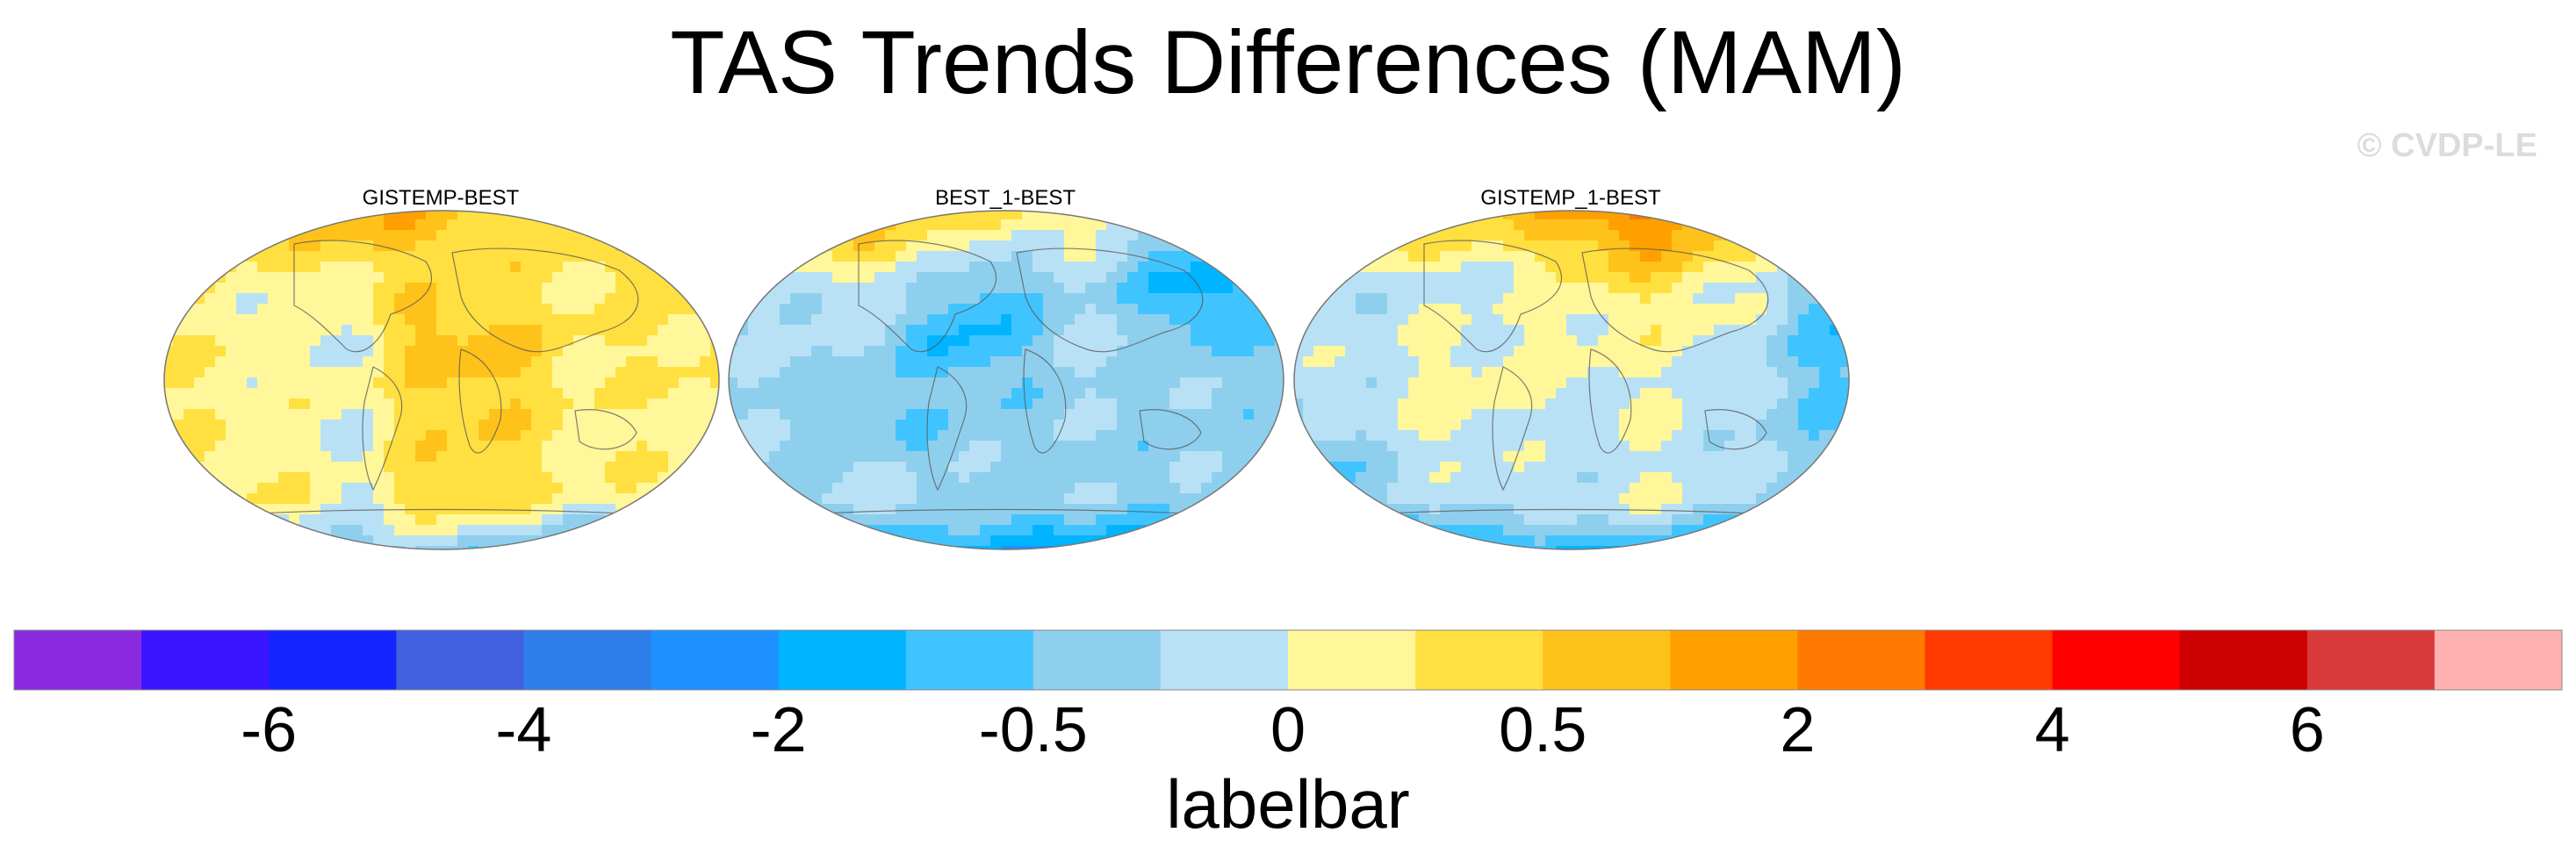 This screenshot has height=854, width=2576. What do you see at coordinates (441, 198) in the screenshot?
I see `panel-title-1: GISTEMP-BEST` at bounding box center [441, 198].